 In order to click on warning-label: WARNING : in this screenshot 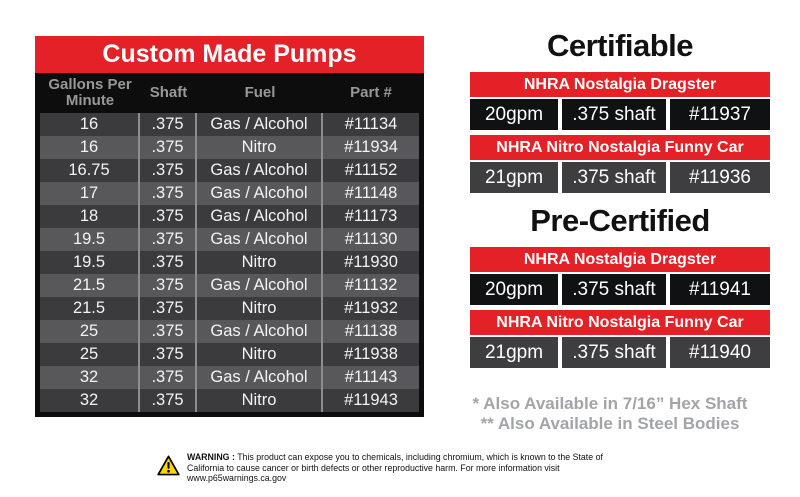, I will do `click(211, 457)`.